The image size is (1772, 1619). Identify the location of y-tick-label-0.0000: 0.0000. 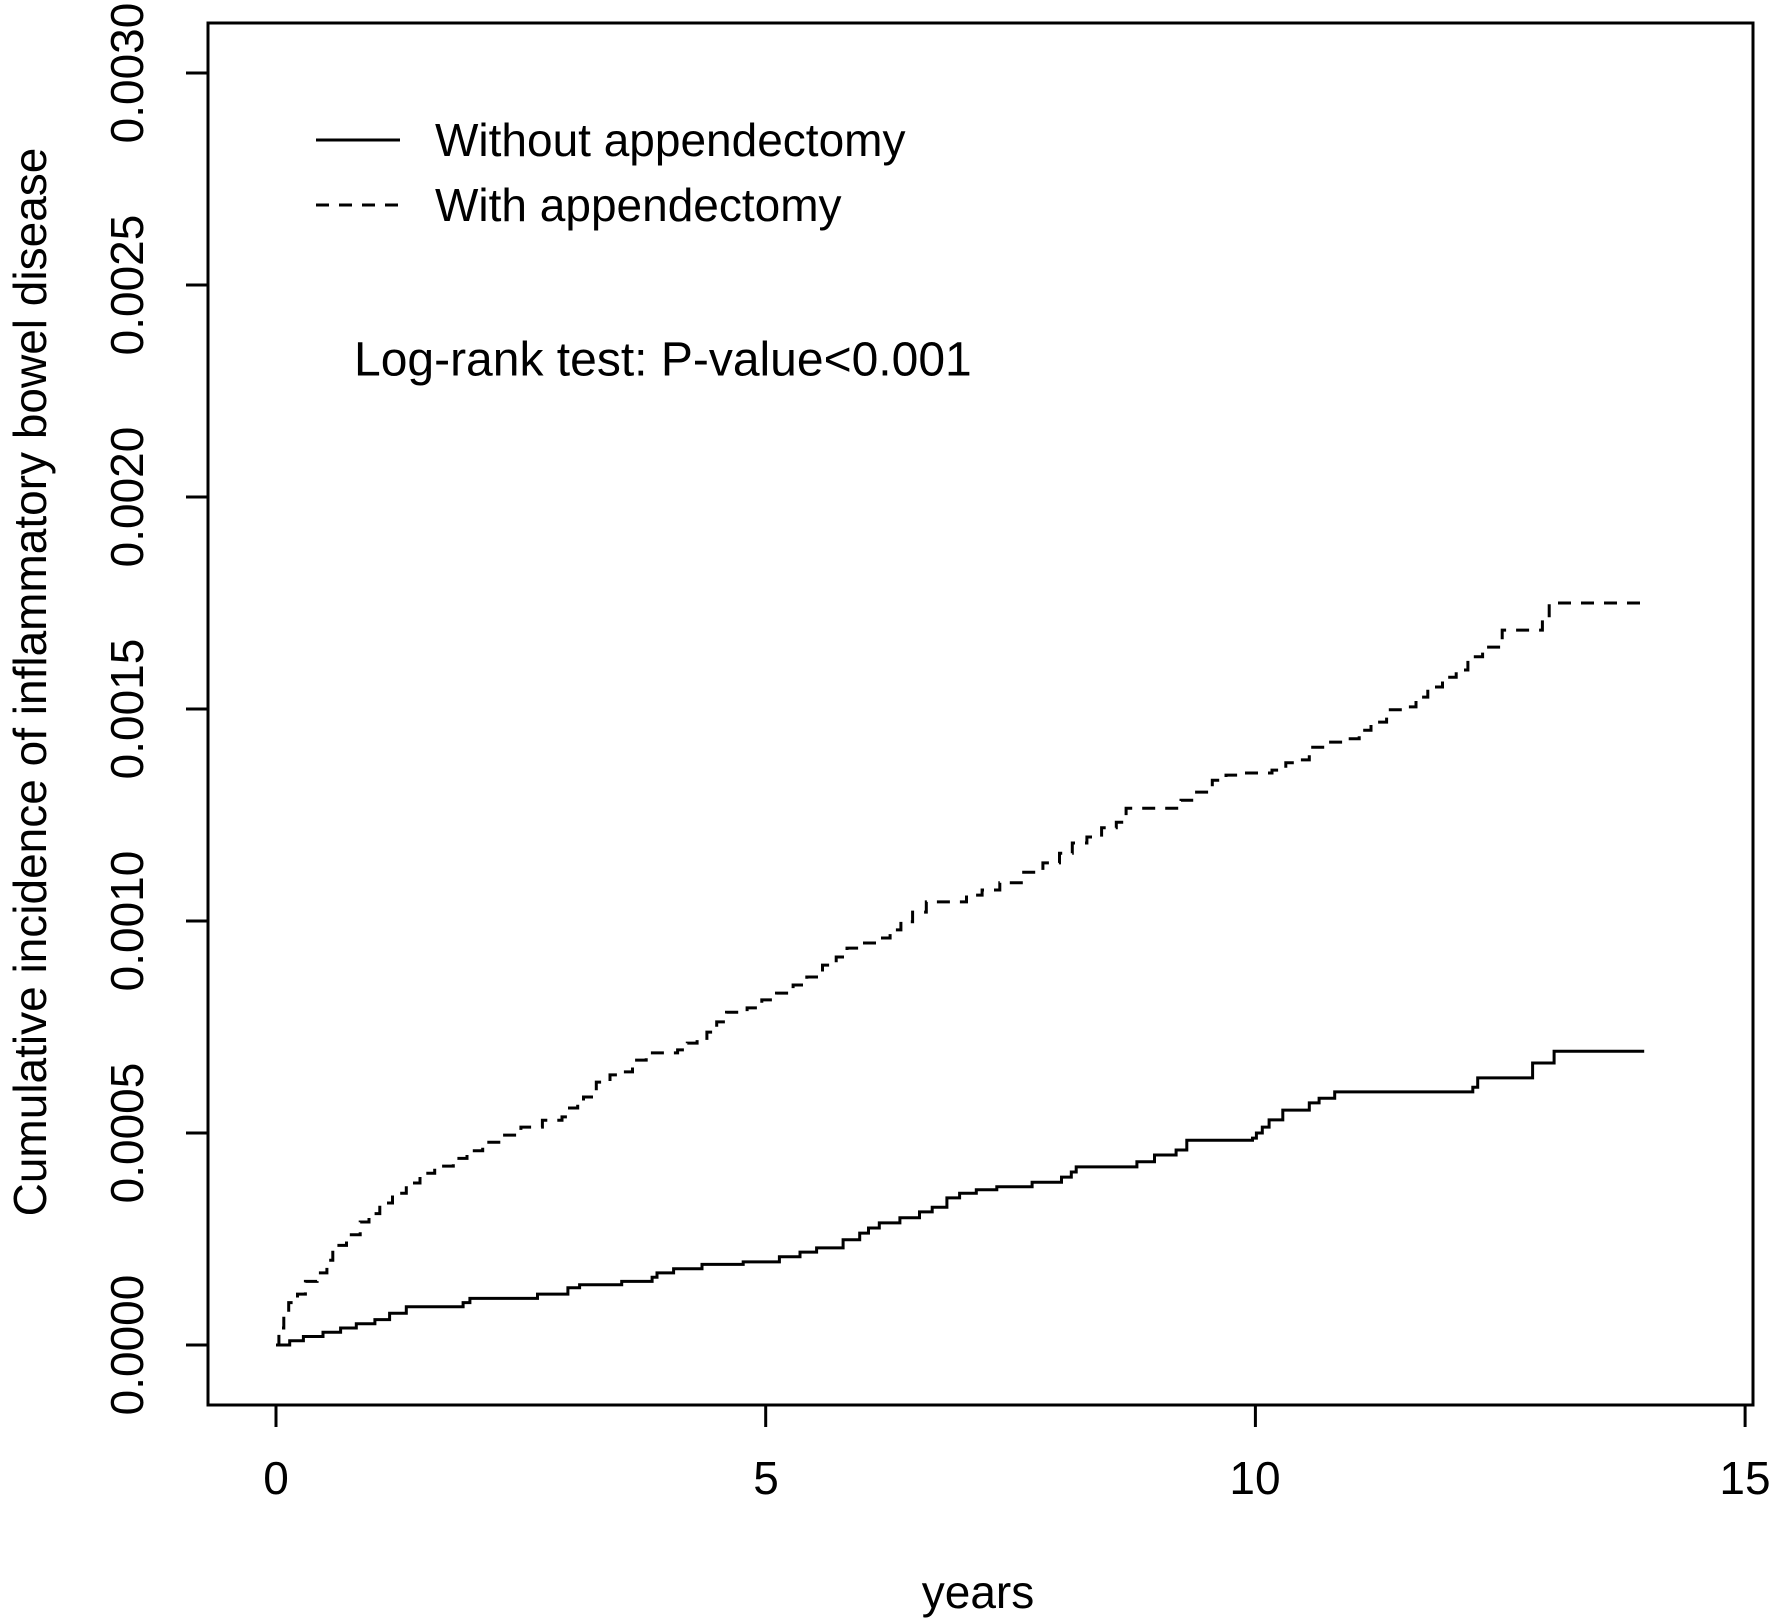
(127, 1345).